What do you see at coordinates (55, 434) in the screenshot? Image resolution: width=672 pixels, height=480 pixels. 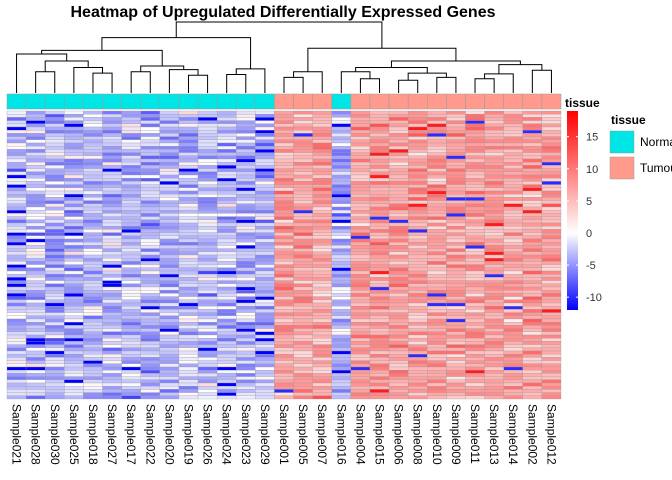 I see `sample-label: Sample030` at bounding box center [55, 434].